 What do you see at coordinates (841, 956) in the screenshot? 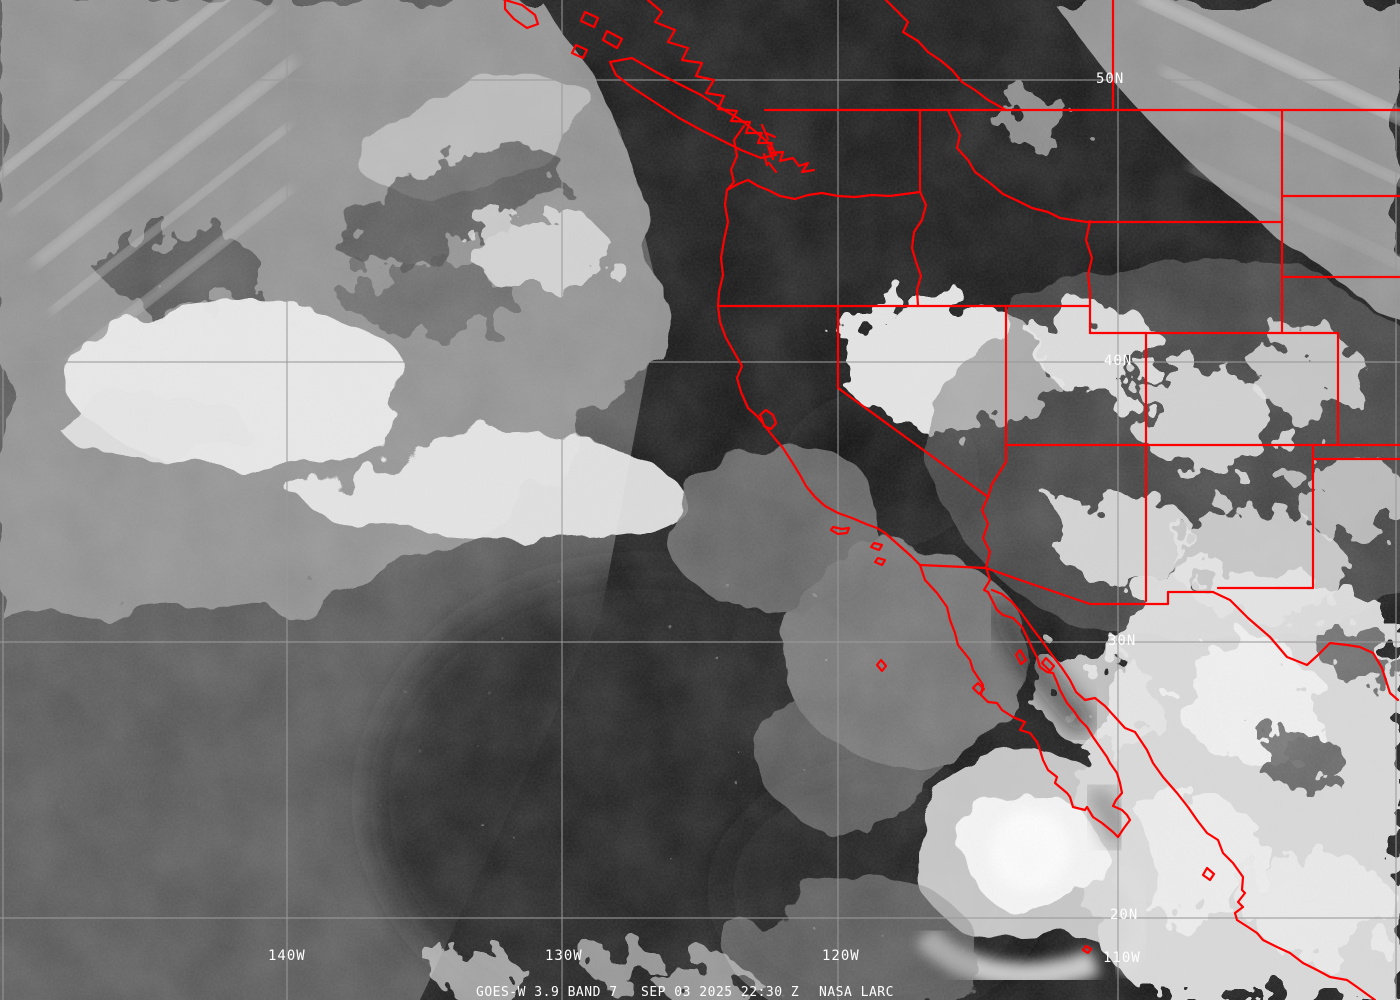
I see `longitude-label: 120W` at bounding box center [841, 956].